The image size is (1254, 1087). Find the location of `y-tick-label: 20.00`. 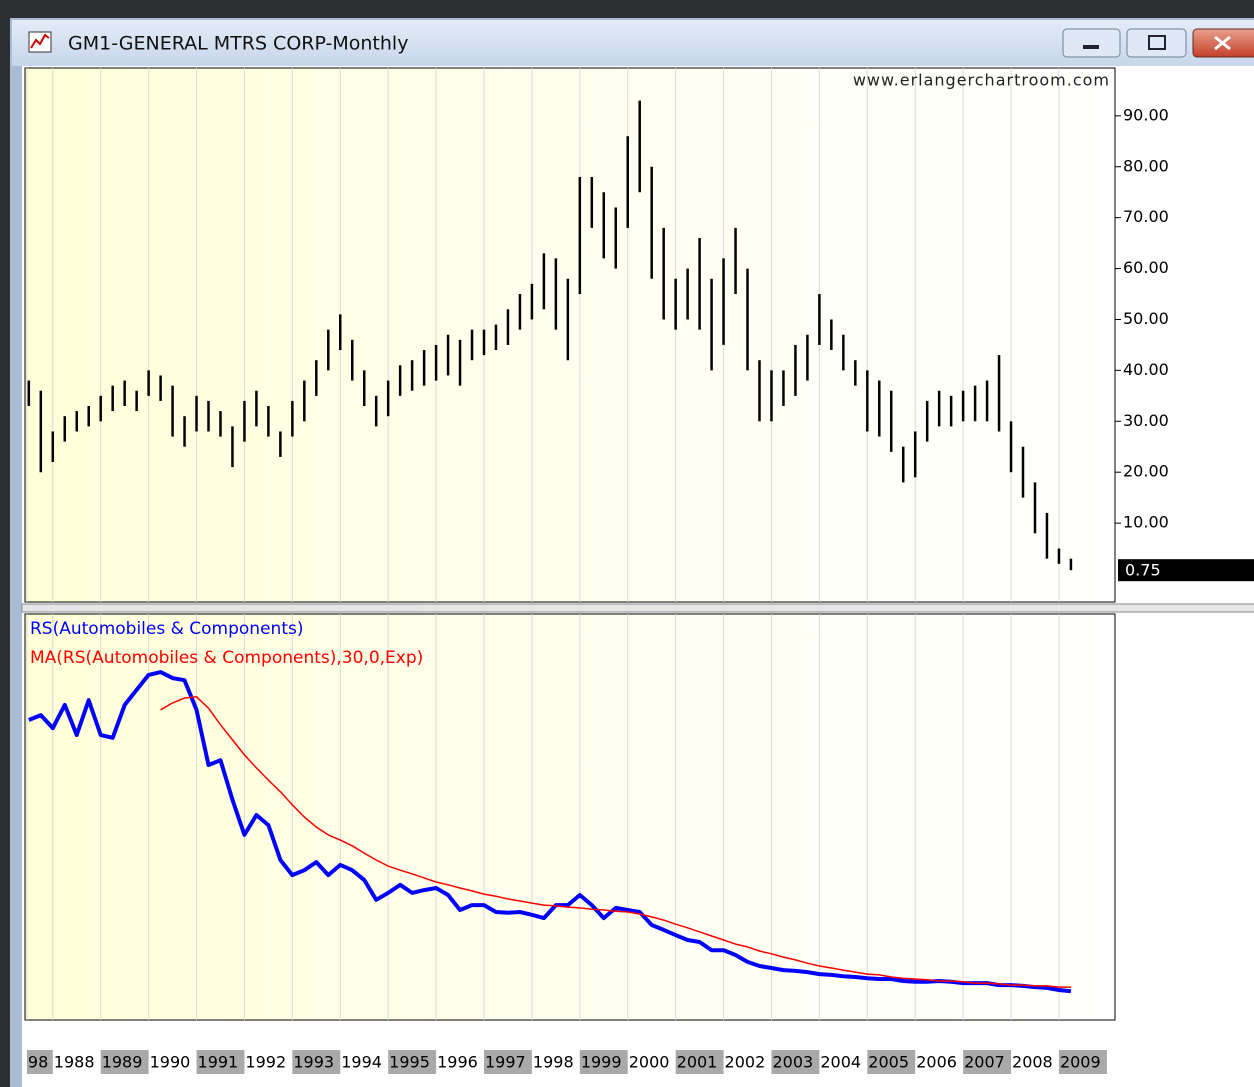

y-tick-label: 20.00 is located at coordinates (1146, 471).